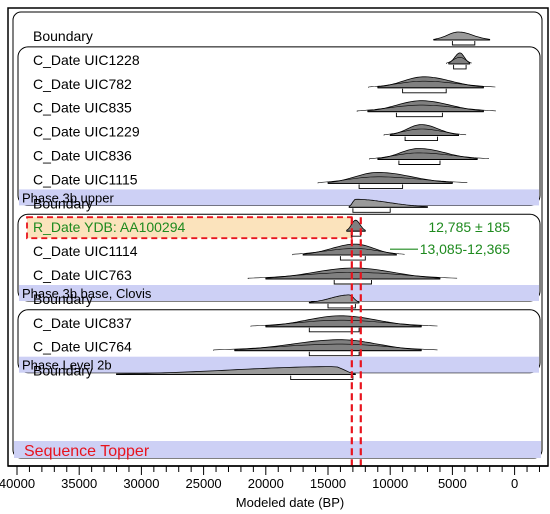 The height and width of the screenshot is (514, 550). What do you see at coordinates (87, 451) in the screenshot?
I see `phase-label-sequence-topper: Sequence Topper` at bounding box center [87, 451].